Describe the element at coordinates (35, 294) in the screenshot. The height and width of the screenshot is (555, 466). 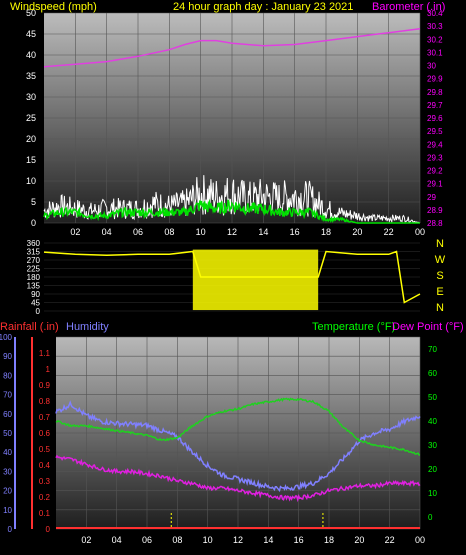
I see `direction-tick-label: 90` at that location.